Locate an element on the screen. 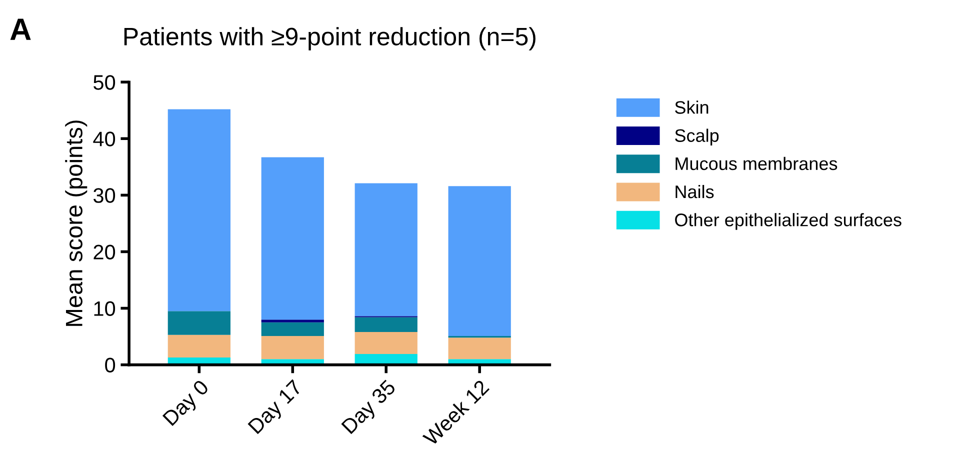 The width and height of the screenshot is (956, 456). y-tick-label: 20 is located at coordinates (105, 252).